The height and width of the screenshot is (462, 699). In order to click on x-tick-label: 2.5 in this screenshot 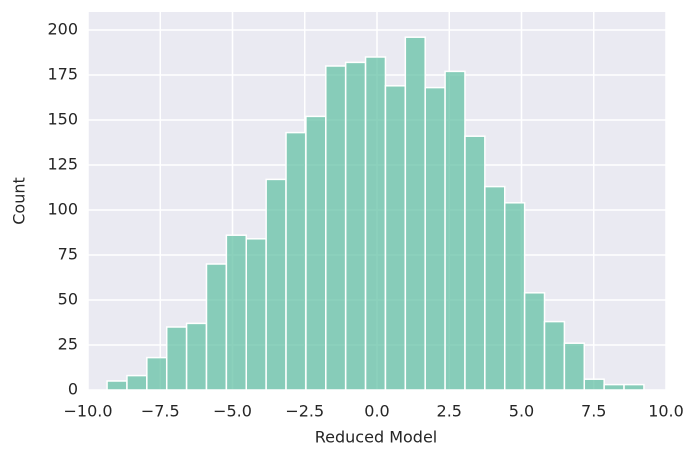, I will do `click(449, 411)`.